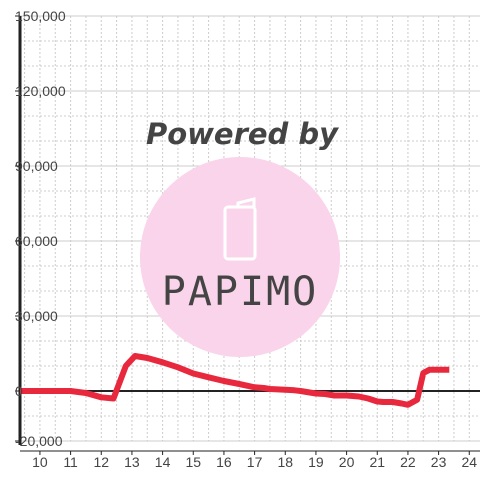 The height and width of the screenshot is (480, 480). Describe the element at coordinates (439, 462) in the screenshot. I see `x-tick-label: 23` at that location.